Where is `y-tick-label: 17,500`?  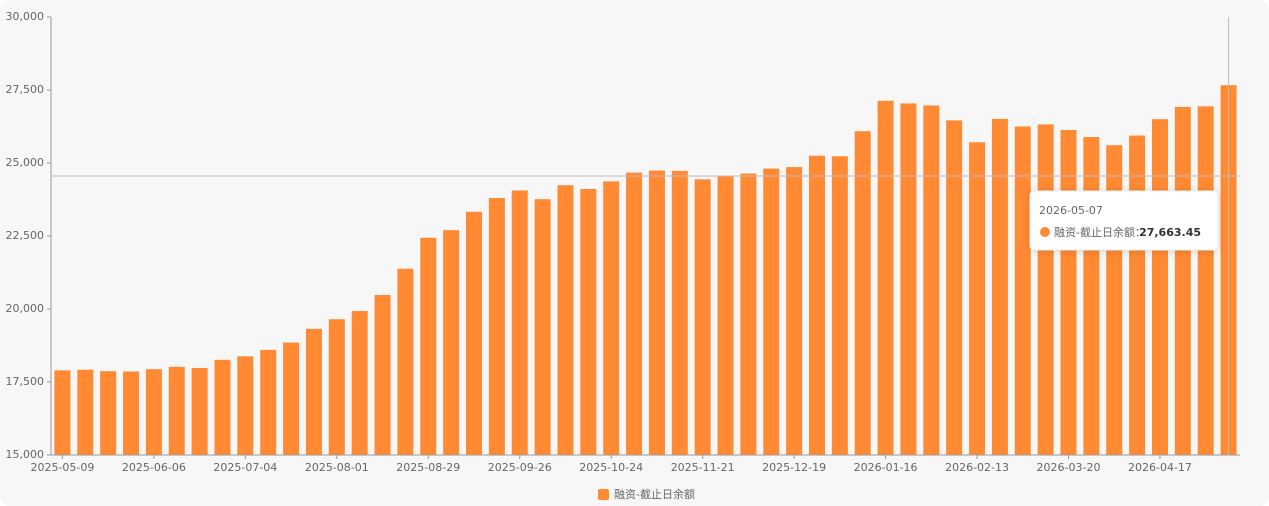
y-tick-label: 17,500 is located at coordinates (25, 381).